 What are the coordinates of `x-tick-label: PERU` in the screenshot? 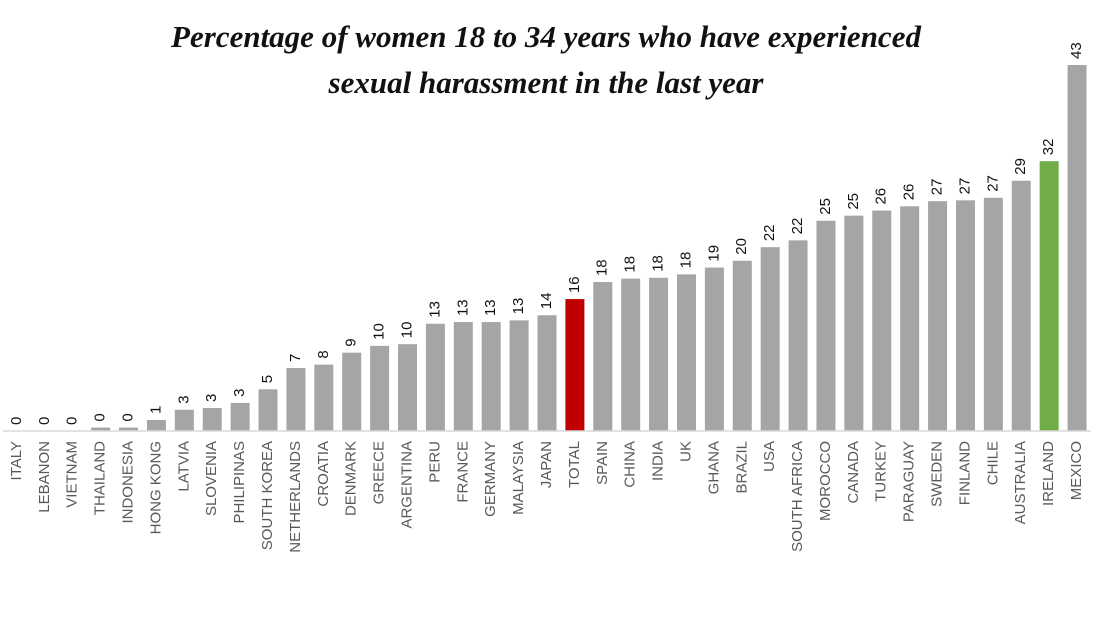 It's located at (434, 462).